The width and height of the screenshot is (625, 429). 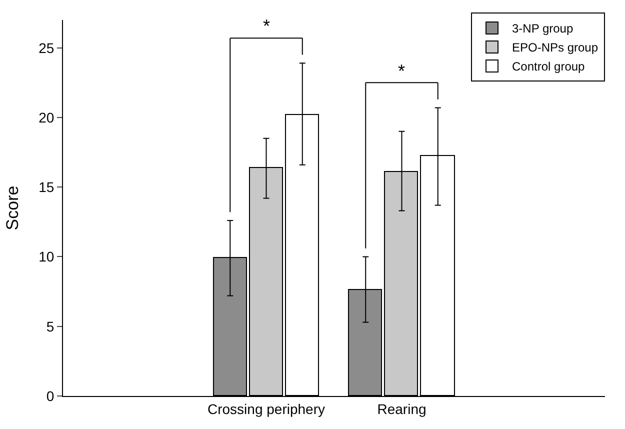 I want to click on y-tick-label: 20, so click(x=46, y=117).